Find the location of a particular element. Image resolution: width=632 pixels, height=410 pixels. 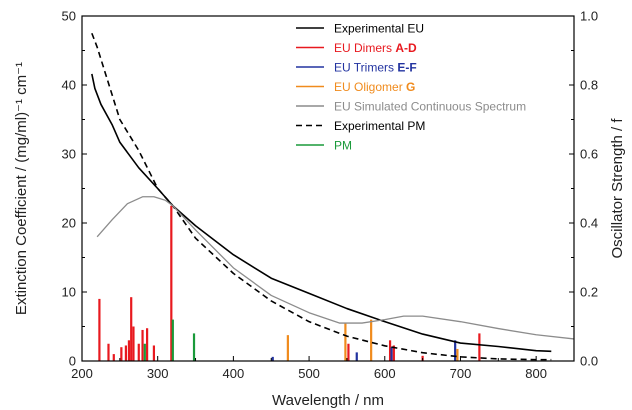

y2-tick-label: 1.0 is located at coordinates (589, 16).